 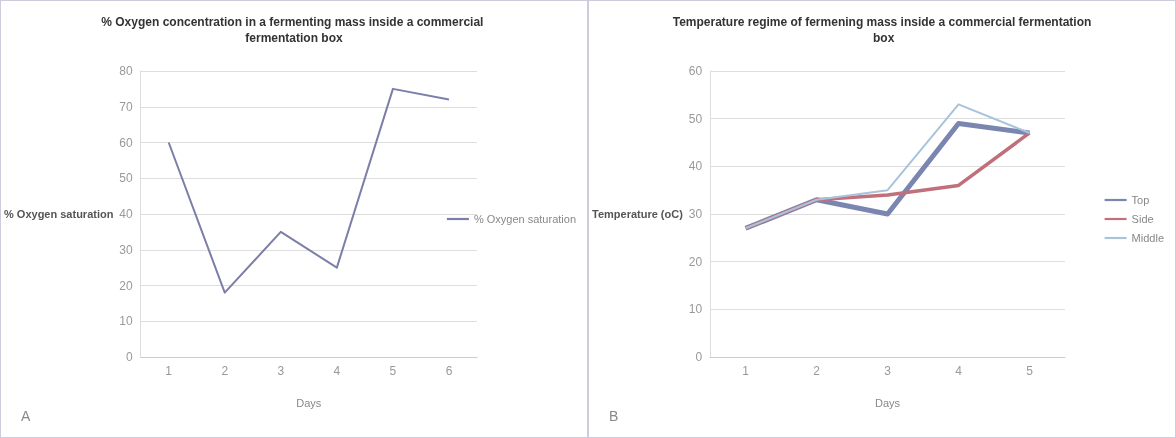 What do you see at coordinates (525, 219) in the screenshot?
I see `legend-label: % Oxygen saturation` at bounding box center [525, 219].